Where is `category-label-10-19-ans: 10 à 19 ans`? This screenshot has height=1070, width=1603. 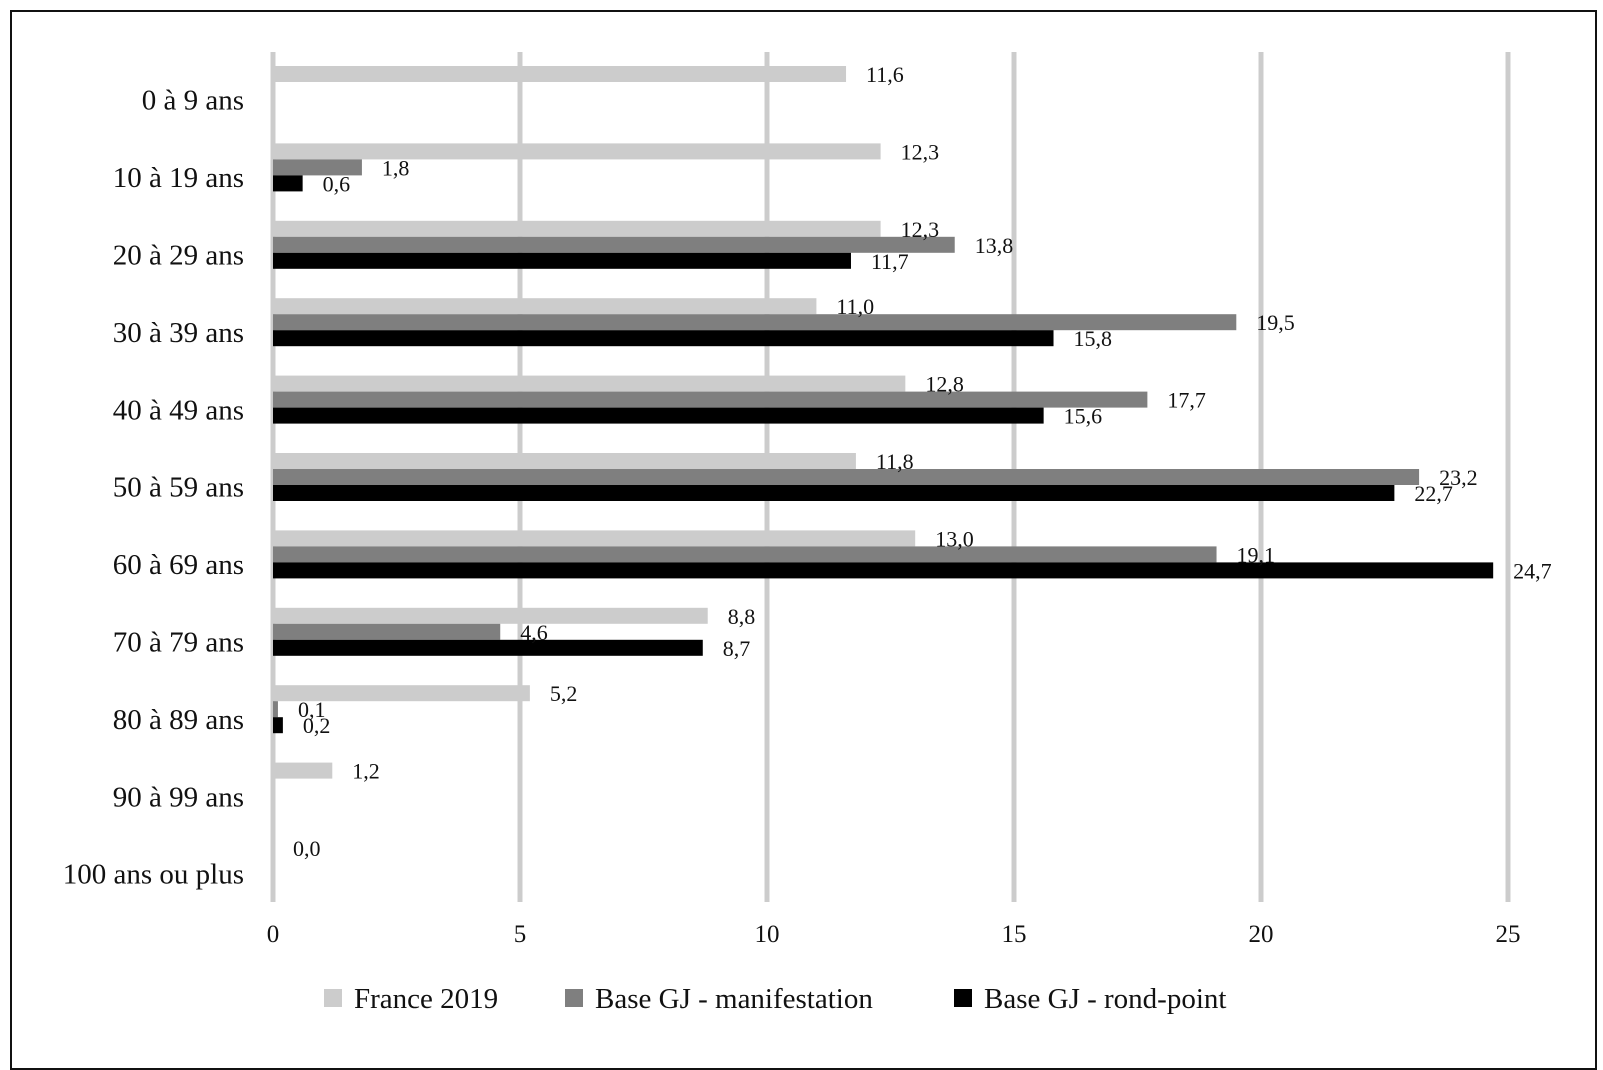 category-label-10-19-ans: 10 à 19 ans is located at coordinates (178, 178).